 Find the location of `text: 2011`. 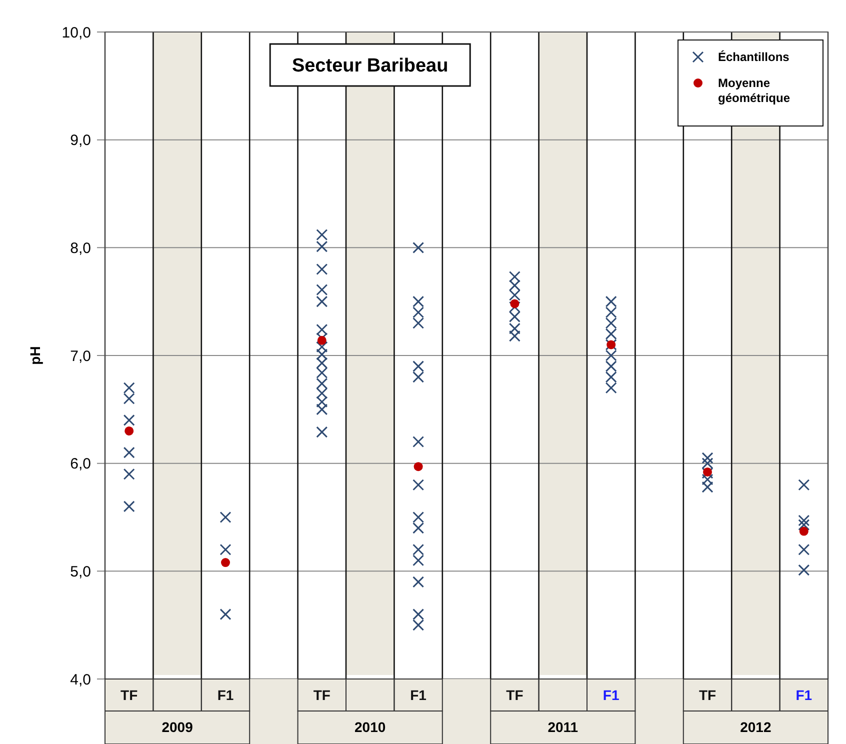

text: 2011 is located at coordinates (563, 726).